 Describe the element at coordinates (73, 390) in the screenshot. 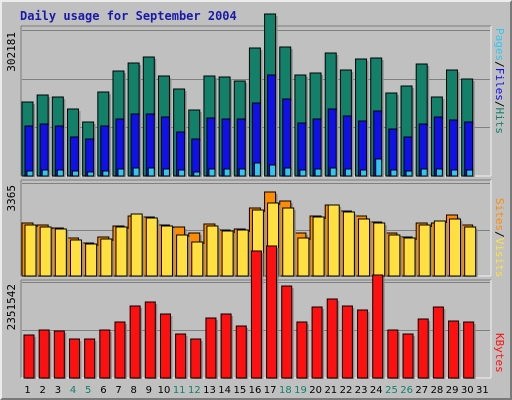

I see `x-tick-label: 4` at that location.